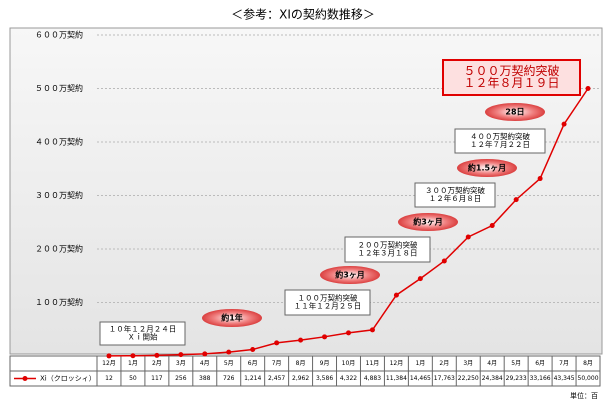 The height and width of the screenshot is (404, 607). What do you see at coordinates (420, 378) in the screenshot?
I see `table-value: 14,465` at bounding box center [420, 378].